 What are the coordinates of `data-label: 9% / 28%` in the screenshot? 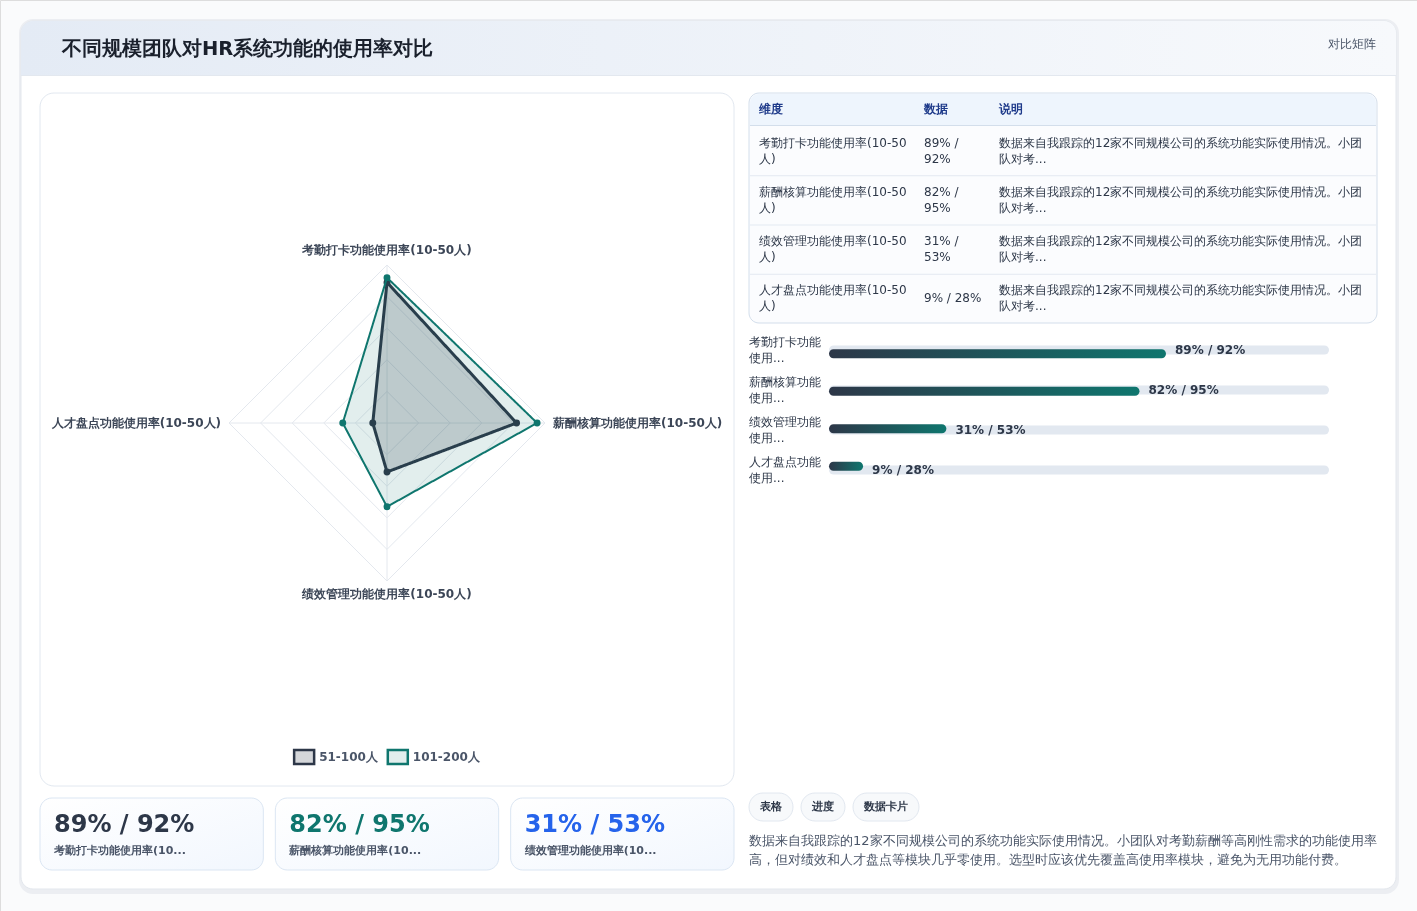 It's located at (903, 470).